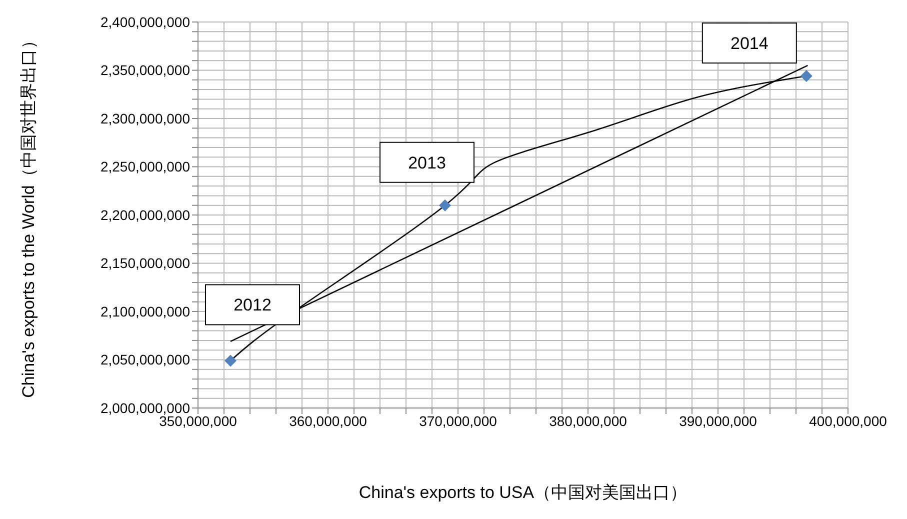  I want to click on x-tick-label: 400,000,000, so click(848, 420).